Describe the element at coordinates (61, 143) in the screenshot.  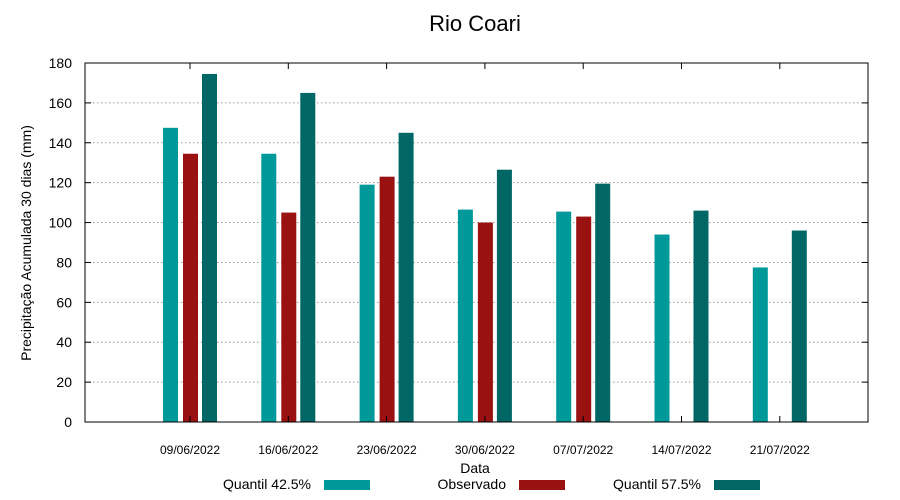
I see `y-tick-label: 140` at that location.